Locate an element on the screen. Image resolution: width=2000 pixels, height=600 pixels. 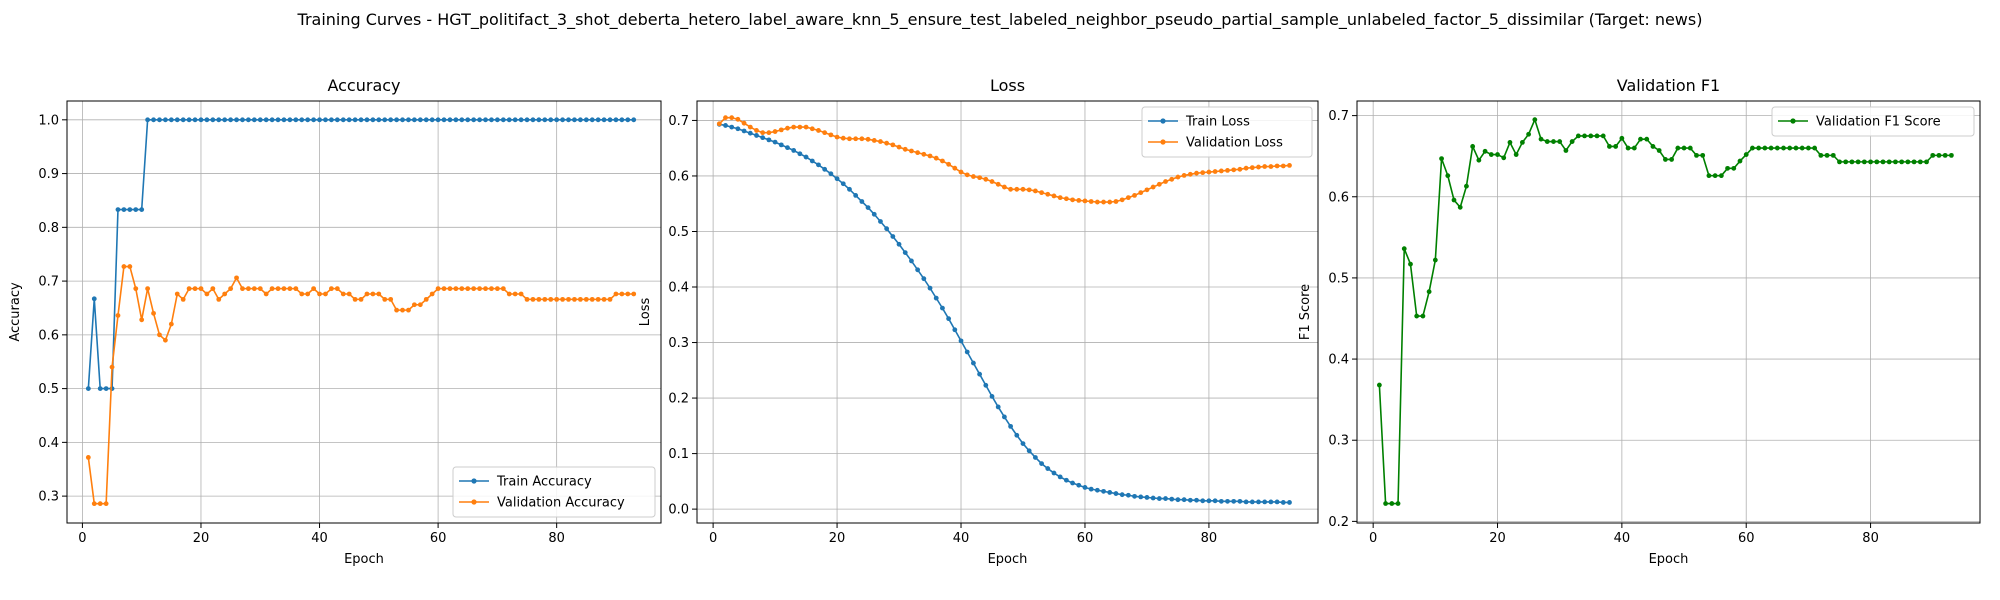
y-tick-label: 0.5 is located at coordinates (678, 232).